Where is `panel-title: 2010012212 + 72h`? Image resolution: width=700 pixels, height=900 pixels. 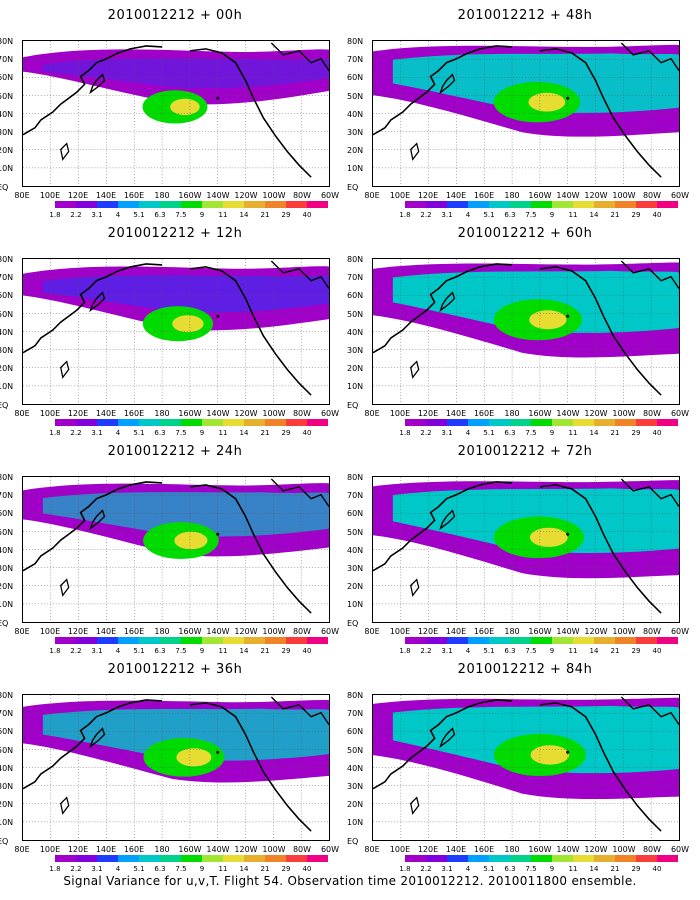
panel-title: 2010012212 + 72h is located at coordinates (525, 451).